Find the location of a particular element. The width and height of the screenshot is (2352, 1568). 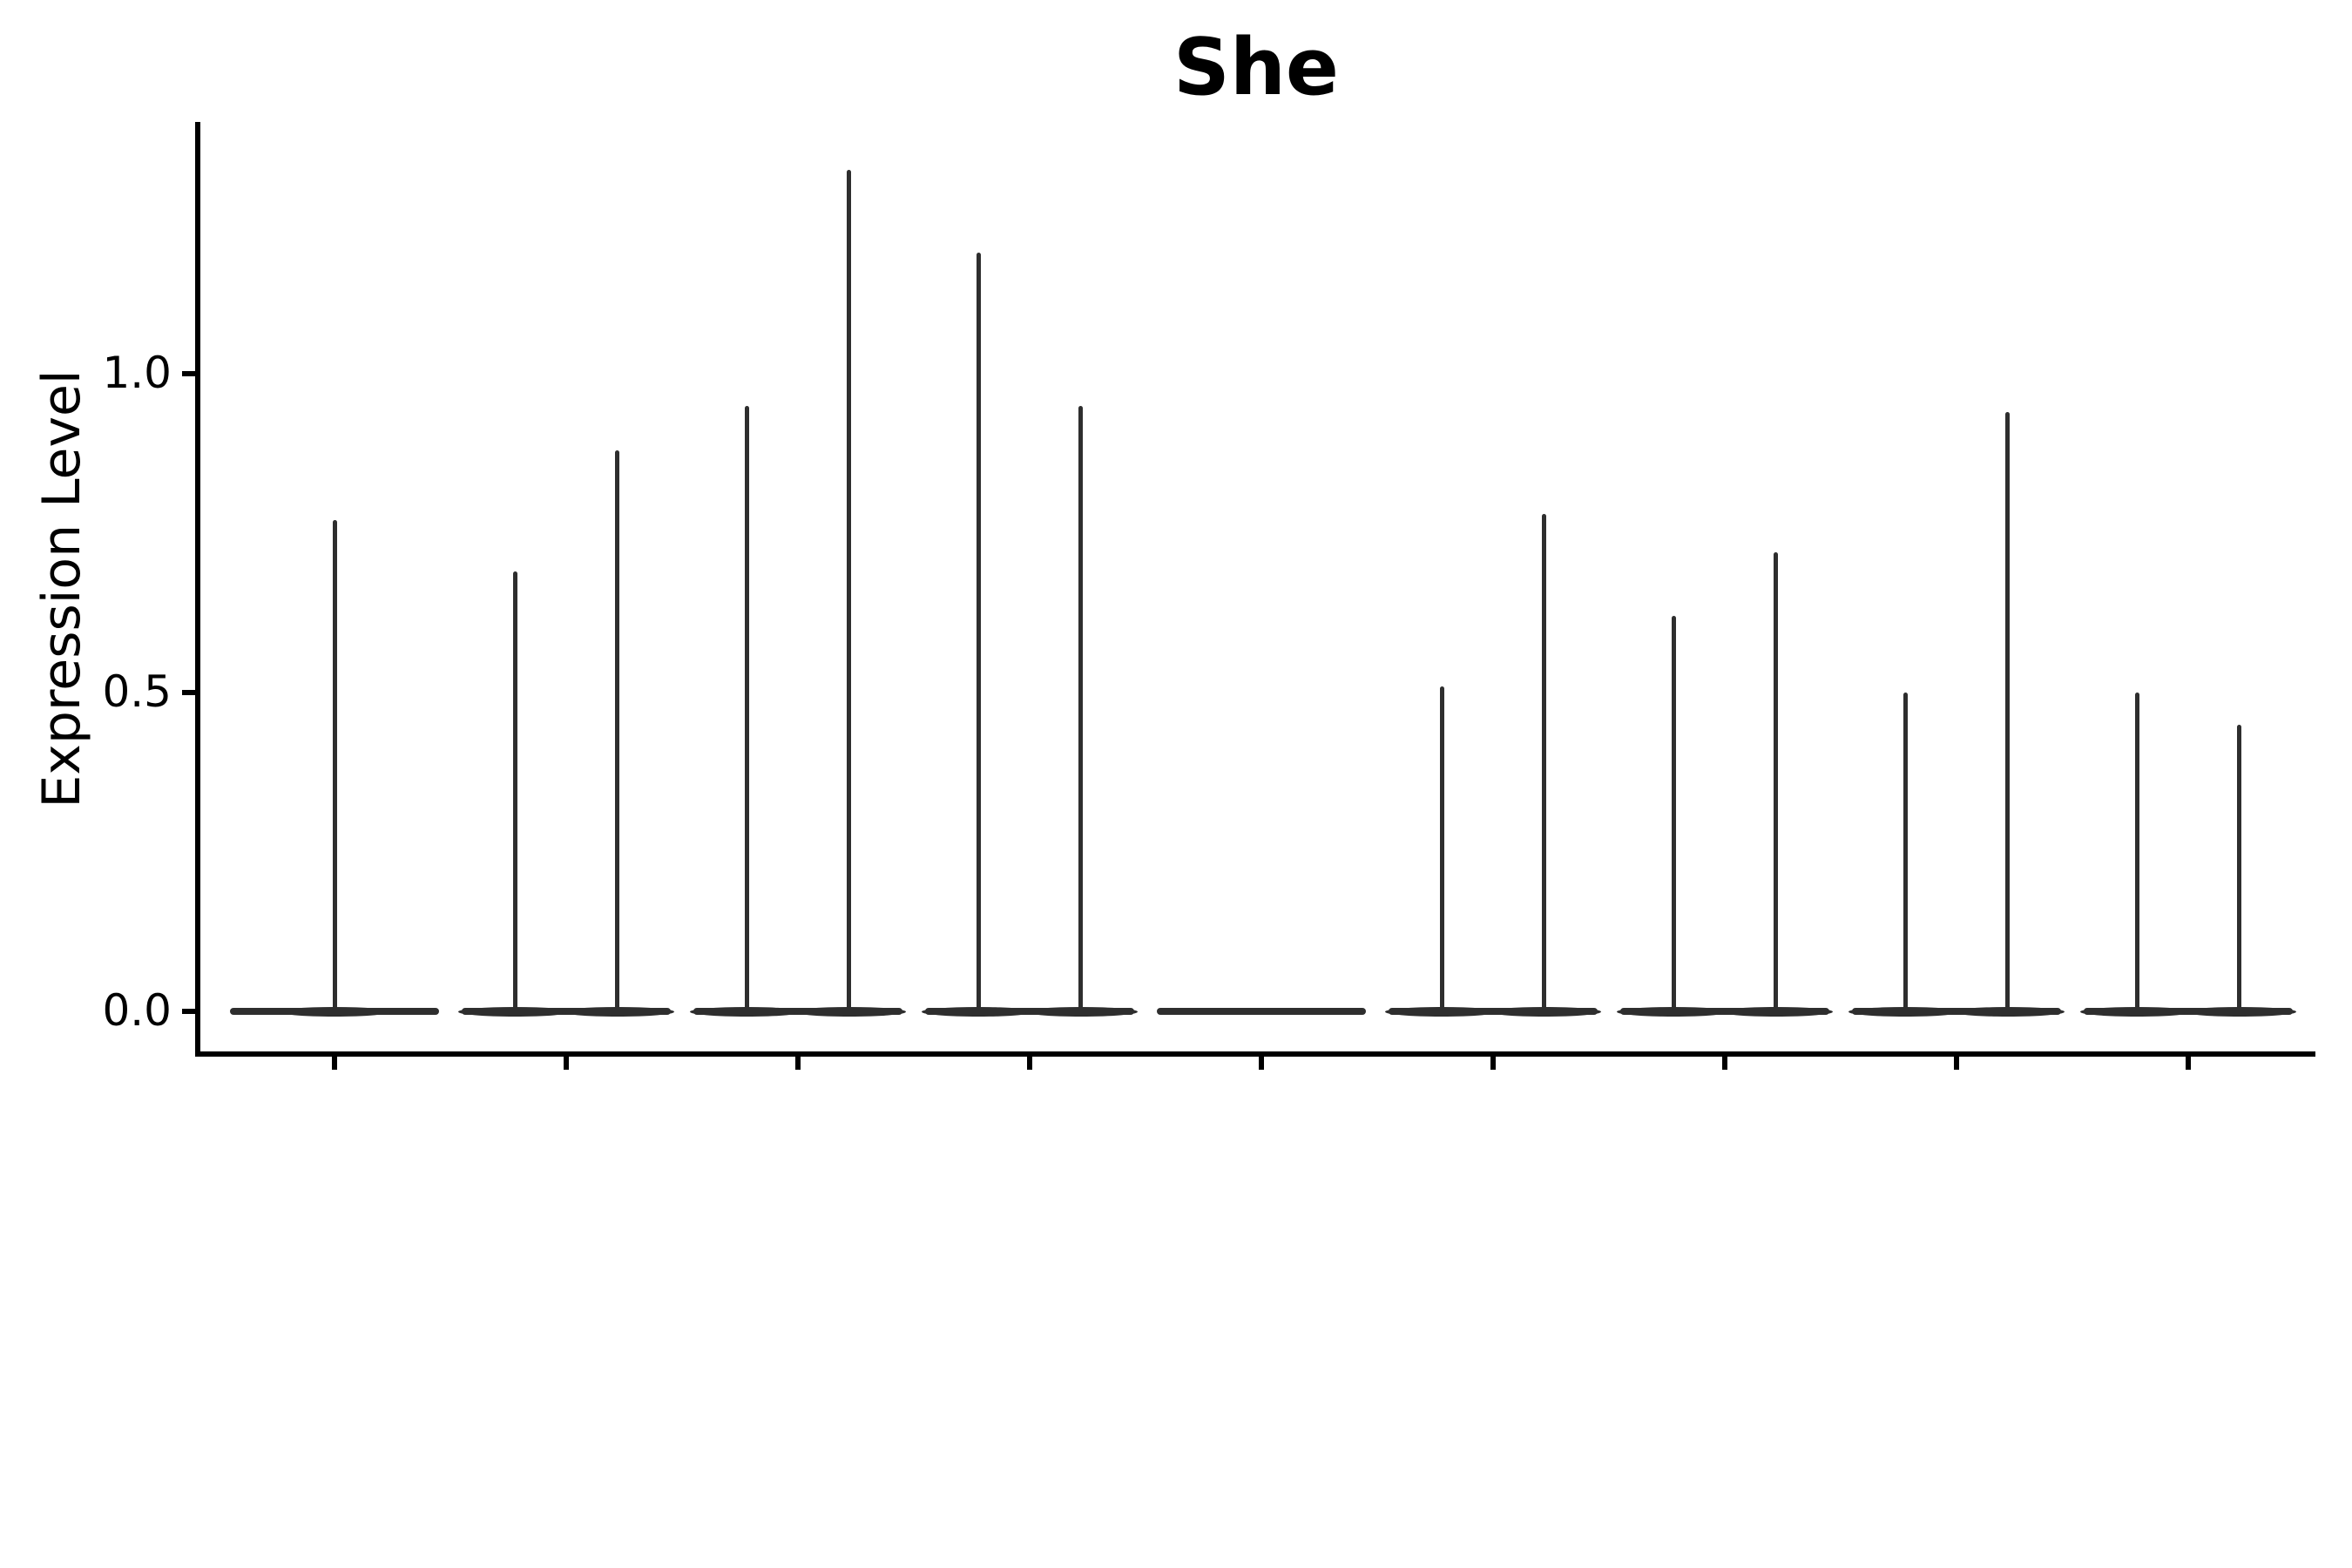

bottom-axis-spine is located at coordinates (1255, 1054).